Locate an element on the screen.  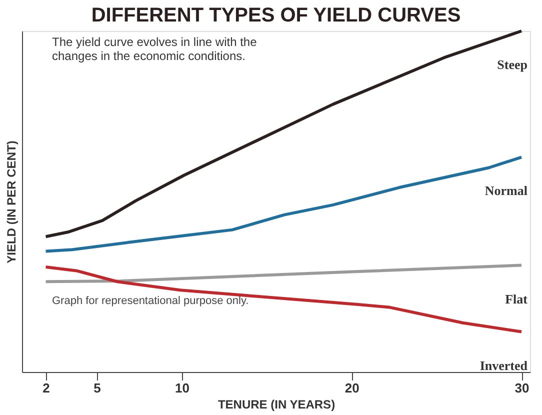
x-axis-title: TENURE (IN YEARS) is located at coordinates (277, 405).